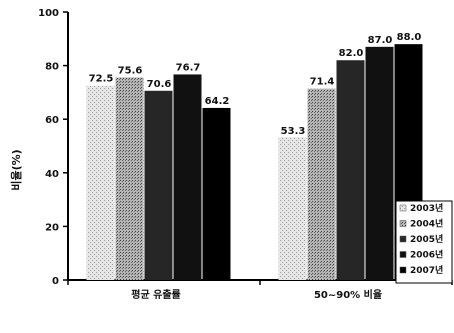 The width and height of the screenshot is (454, 333). Describe the element at coordinates (159, 84) in the screenshot. I see `data-label: 70.6` at that location.